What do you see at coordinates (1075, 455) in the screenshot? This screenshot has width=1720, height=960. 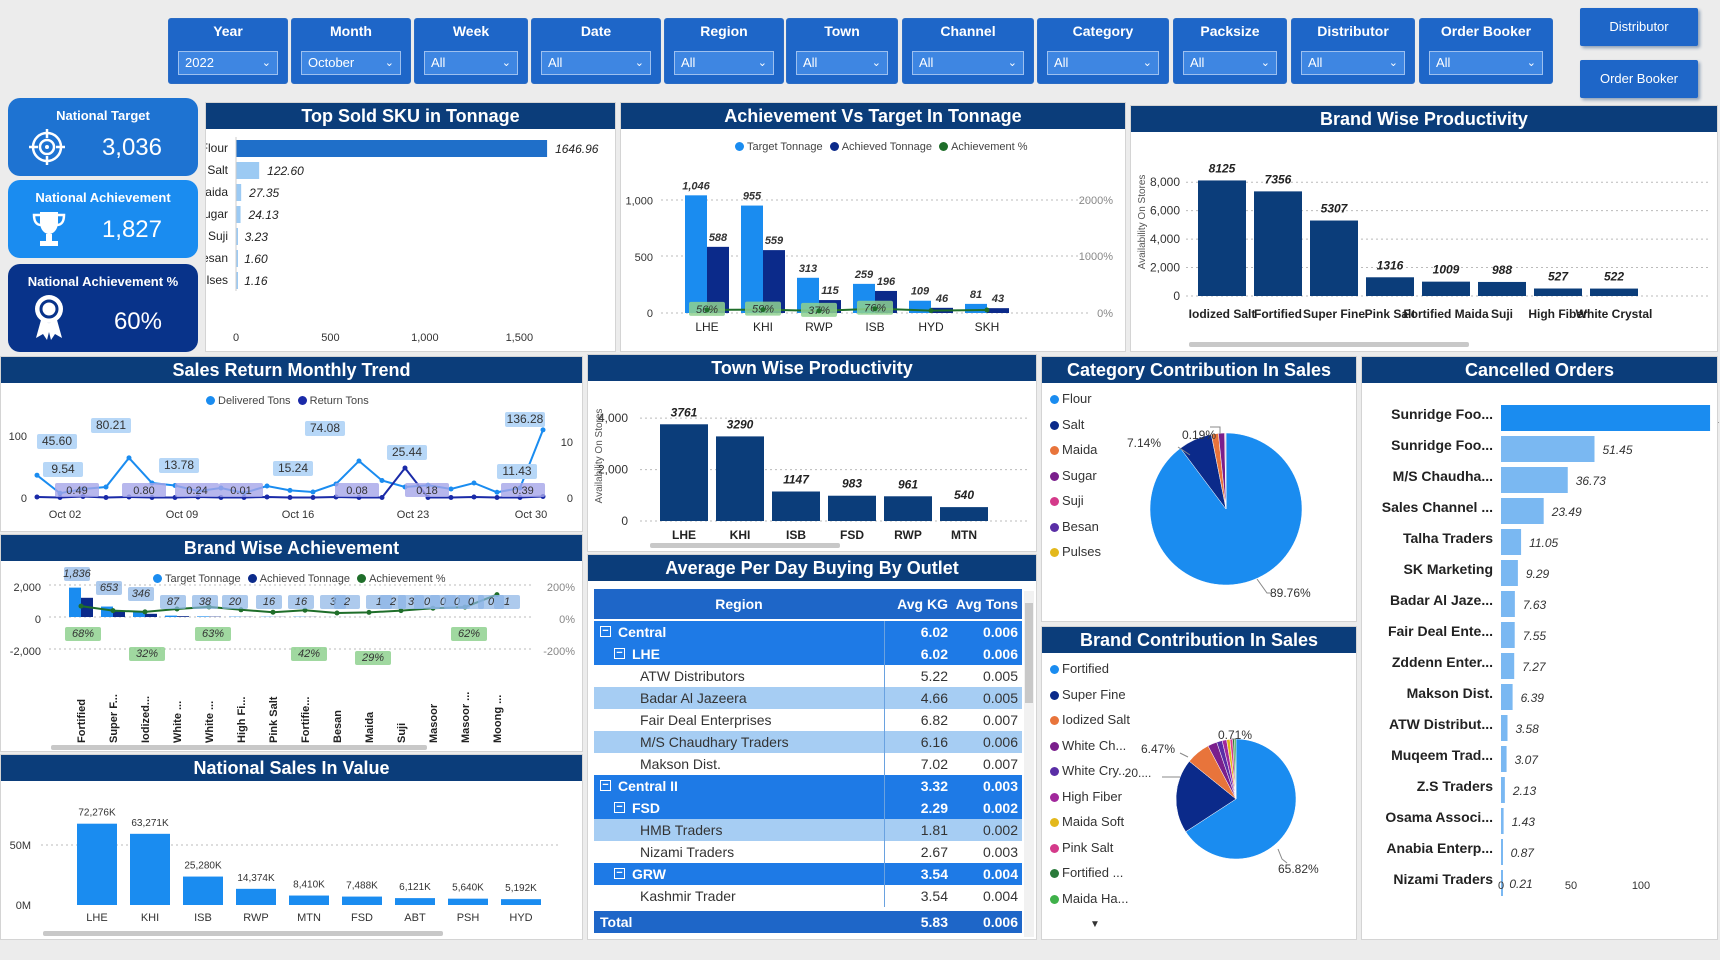 I see `legend-item: Maida` at bounding box center [1075, 455].